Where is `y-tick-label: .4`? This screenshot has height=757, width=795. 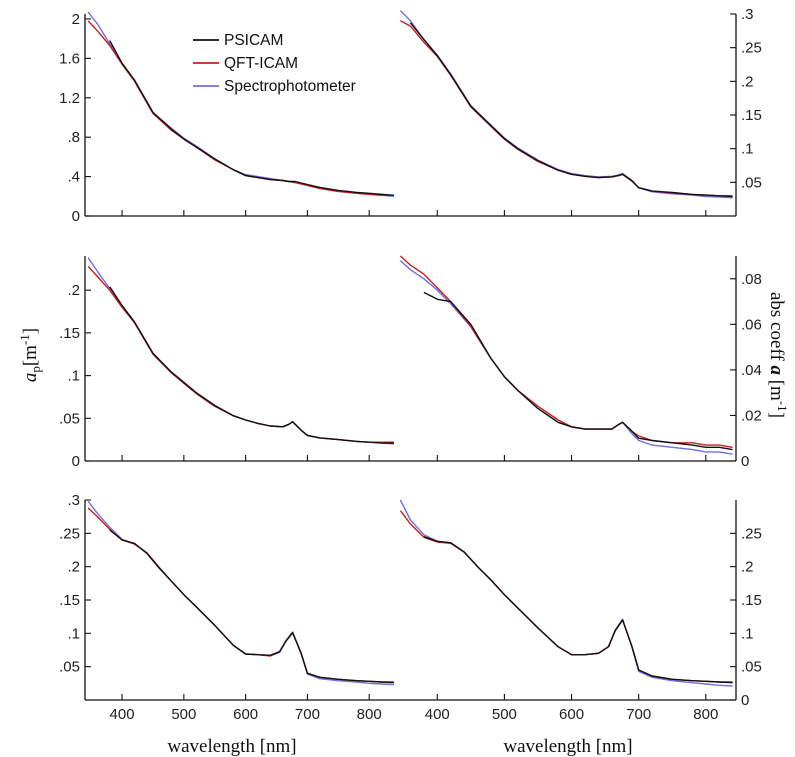
y-tick-label: .4 is located at coordinates (73, 177).